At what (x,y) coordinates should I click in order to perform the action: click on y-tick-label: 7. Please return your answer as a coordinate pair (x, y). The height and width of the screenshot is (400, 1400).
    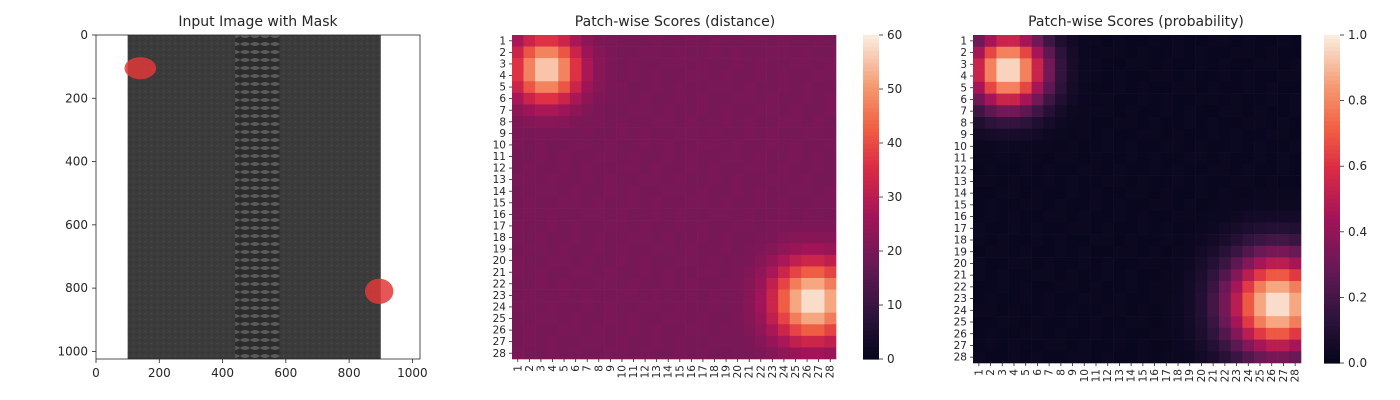
    Looking at the image, I should click on (502, 111).